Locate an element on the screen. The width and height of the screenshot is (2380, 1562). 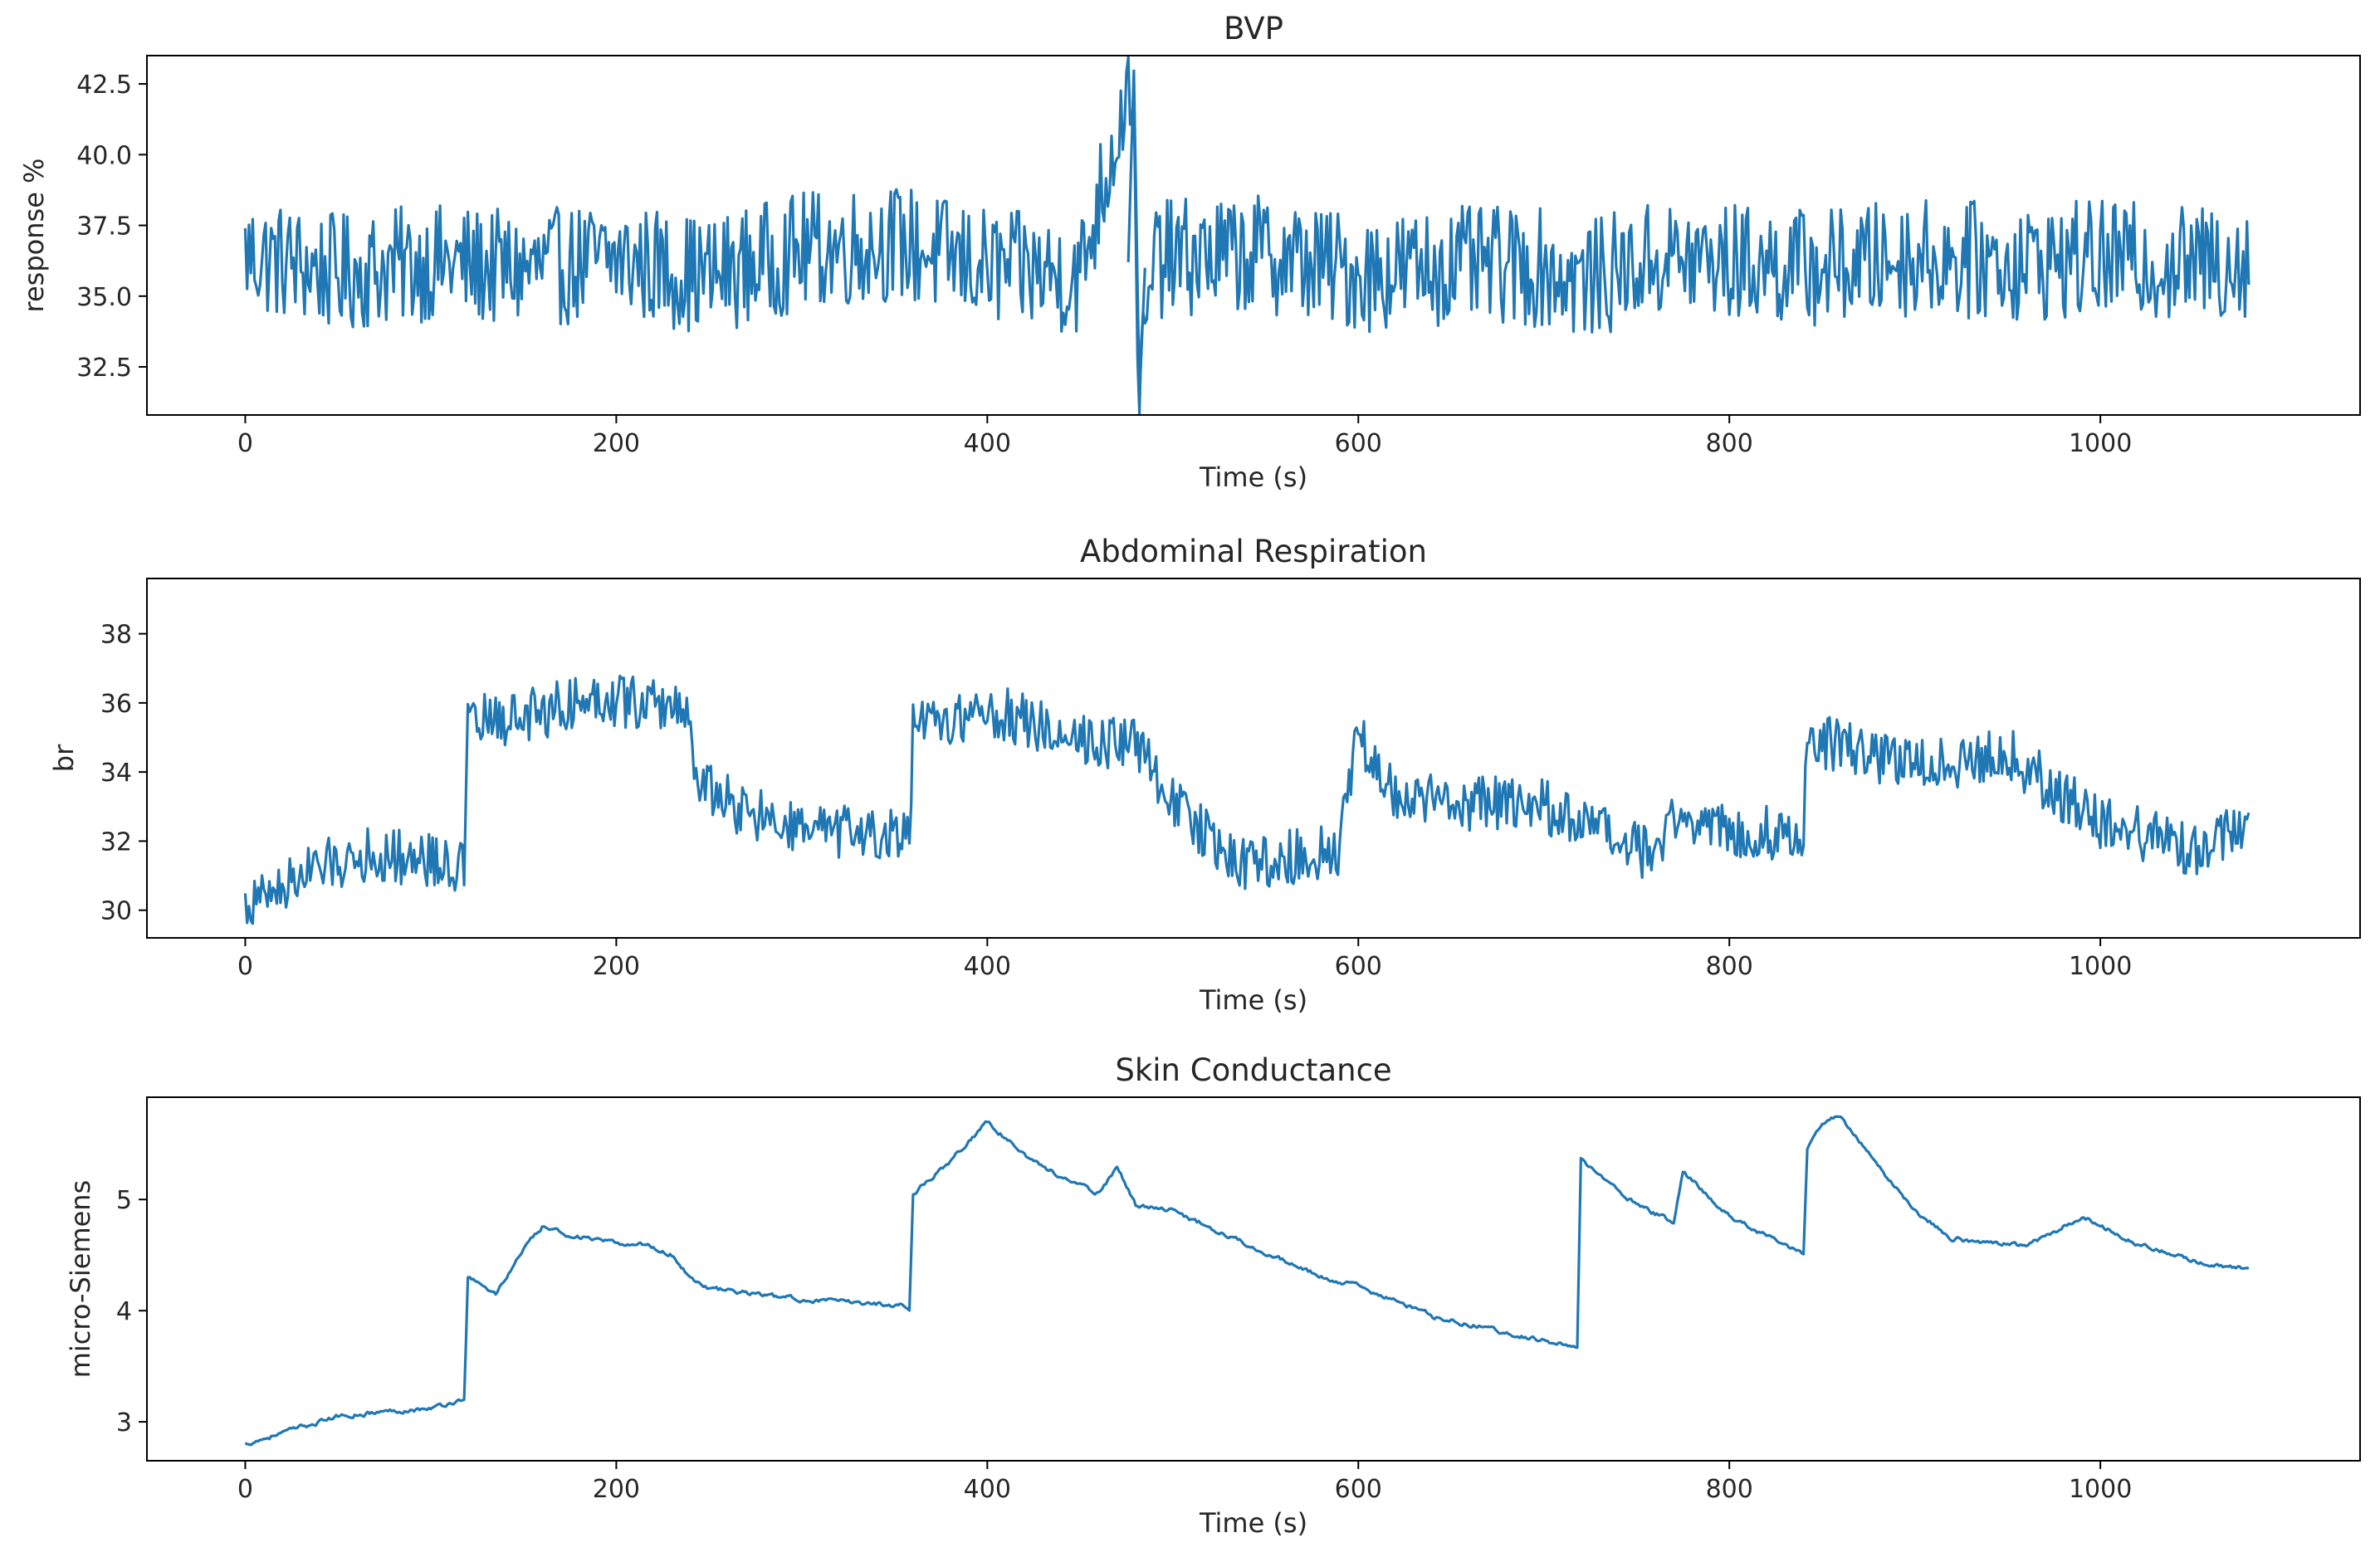
chart-title: Skin Conductance is located at coordinates (1253, 1070).